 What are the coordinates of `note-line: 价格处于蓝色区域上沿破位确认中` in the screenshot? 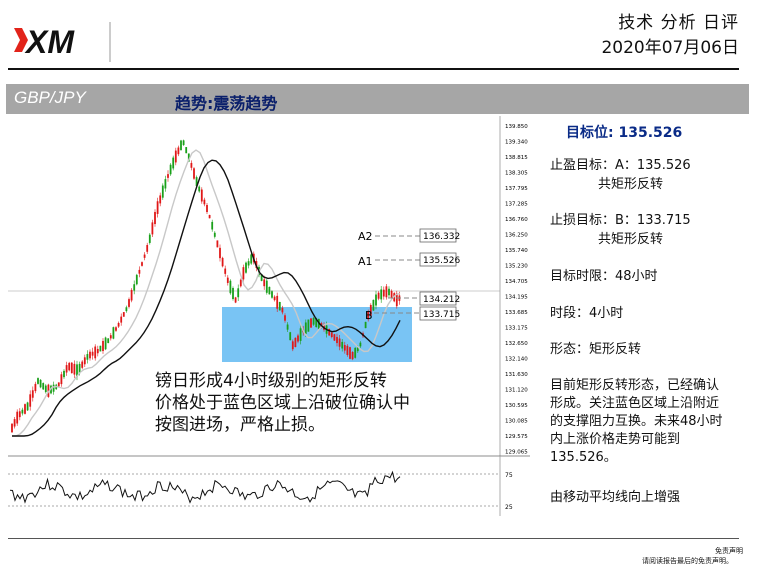 It's located at (282, 403).